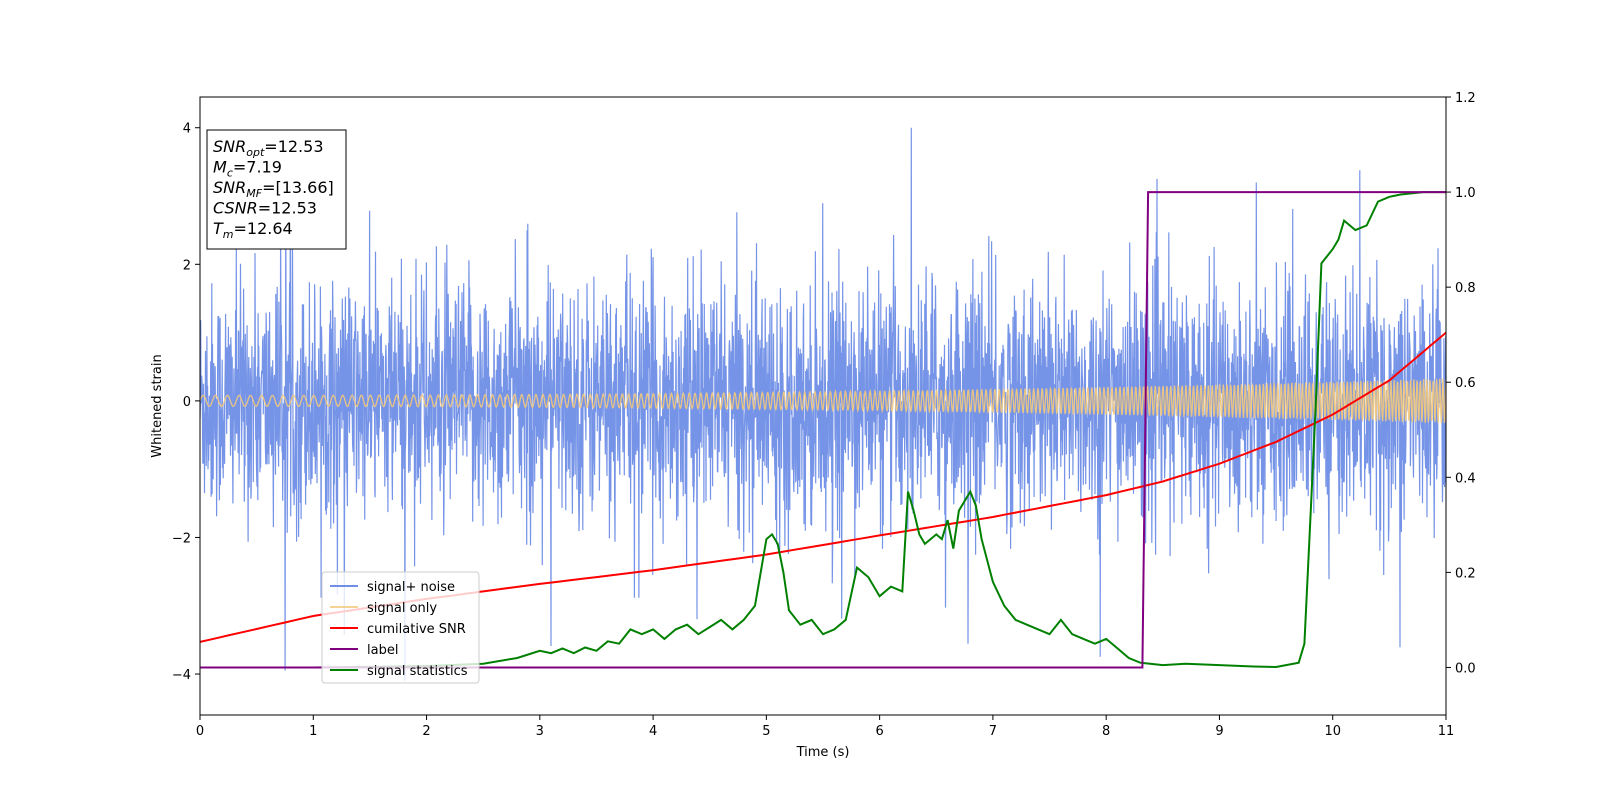 The image size is (1600, 800). I want to click on y-right-tick-label: 0.4, so click(1465, 478).